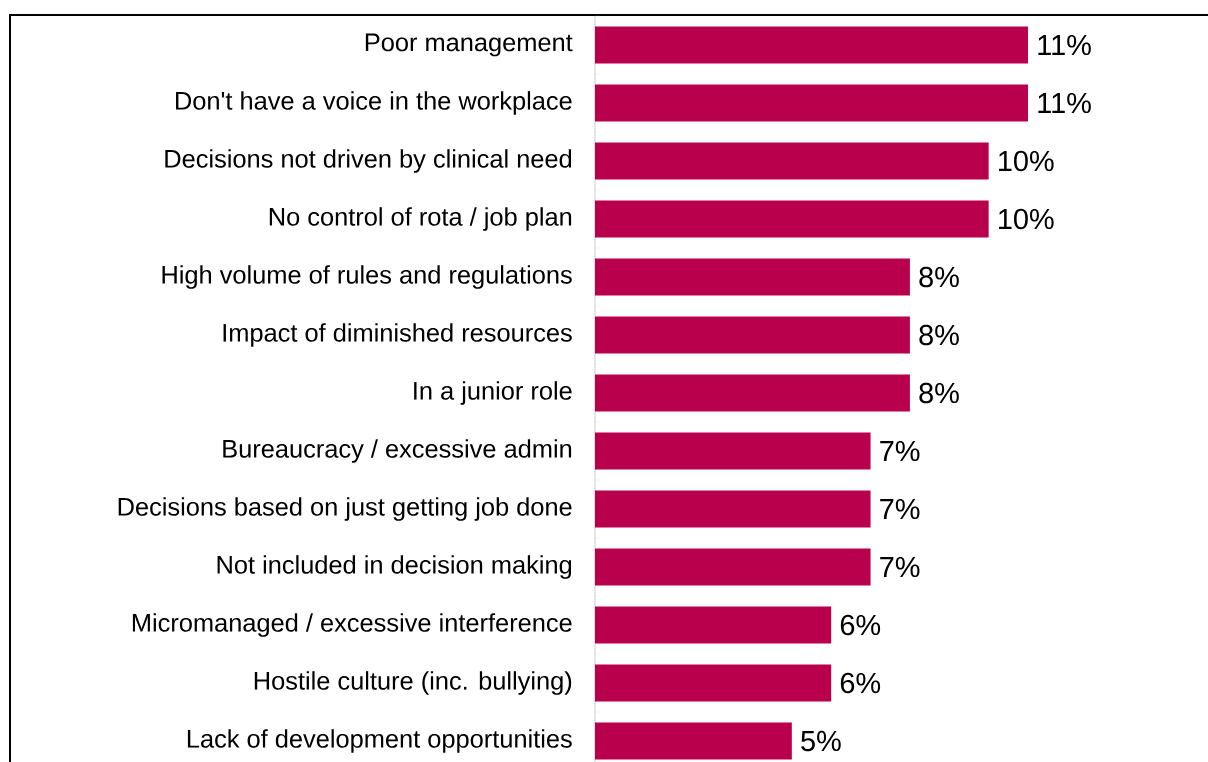 Image resolution: width=1208 pixels, height=762 pixels. Describe the element at coordinates (469, 45) in the screenshot. I see `y-tick-label: Poor management` at that location.